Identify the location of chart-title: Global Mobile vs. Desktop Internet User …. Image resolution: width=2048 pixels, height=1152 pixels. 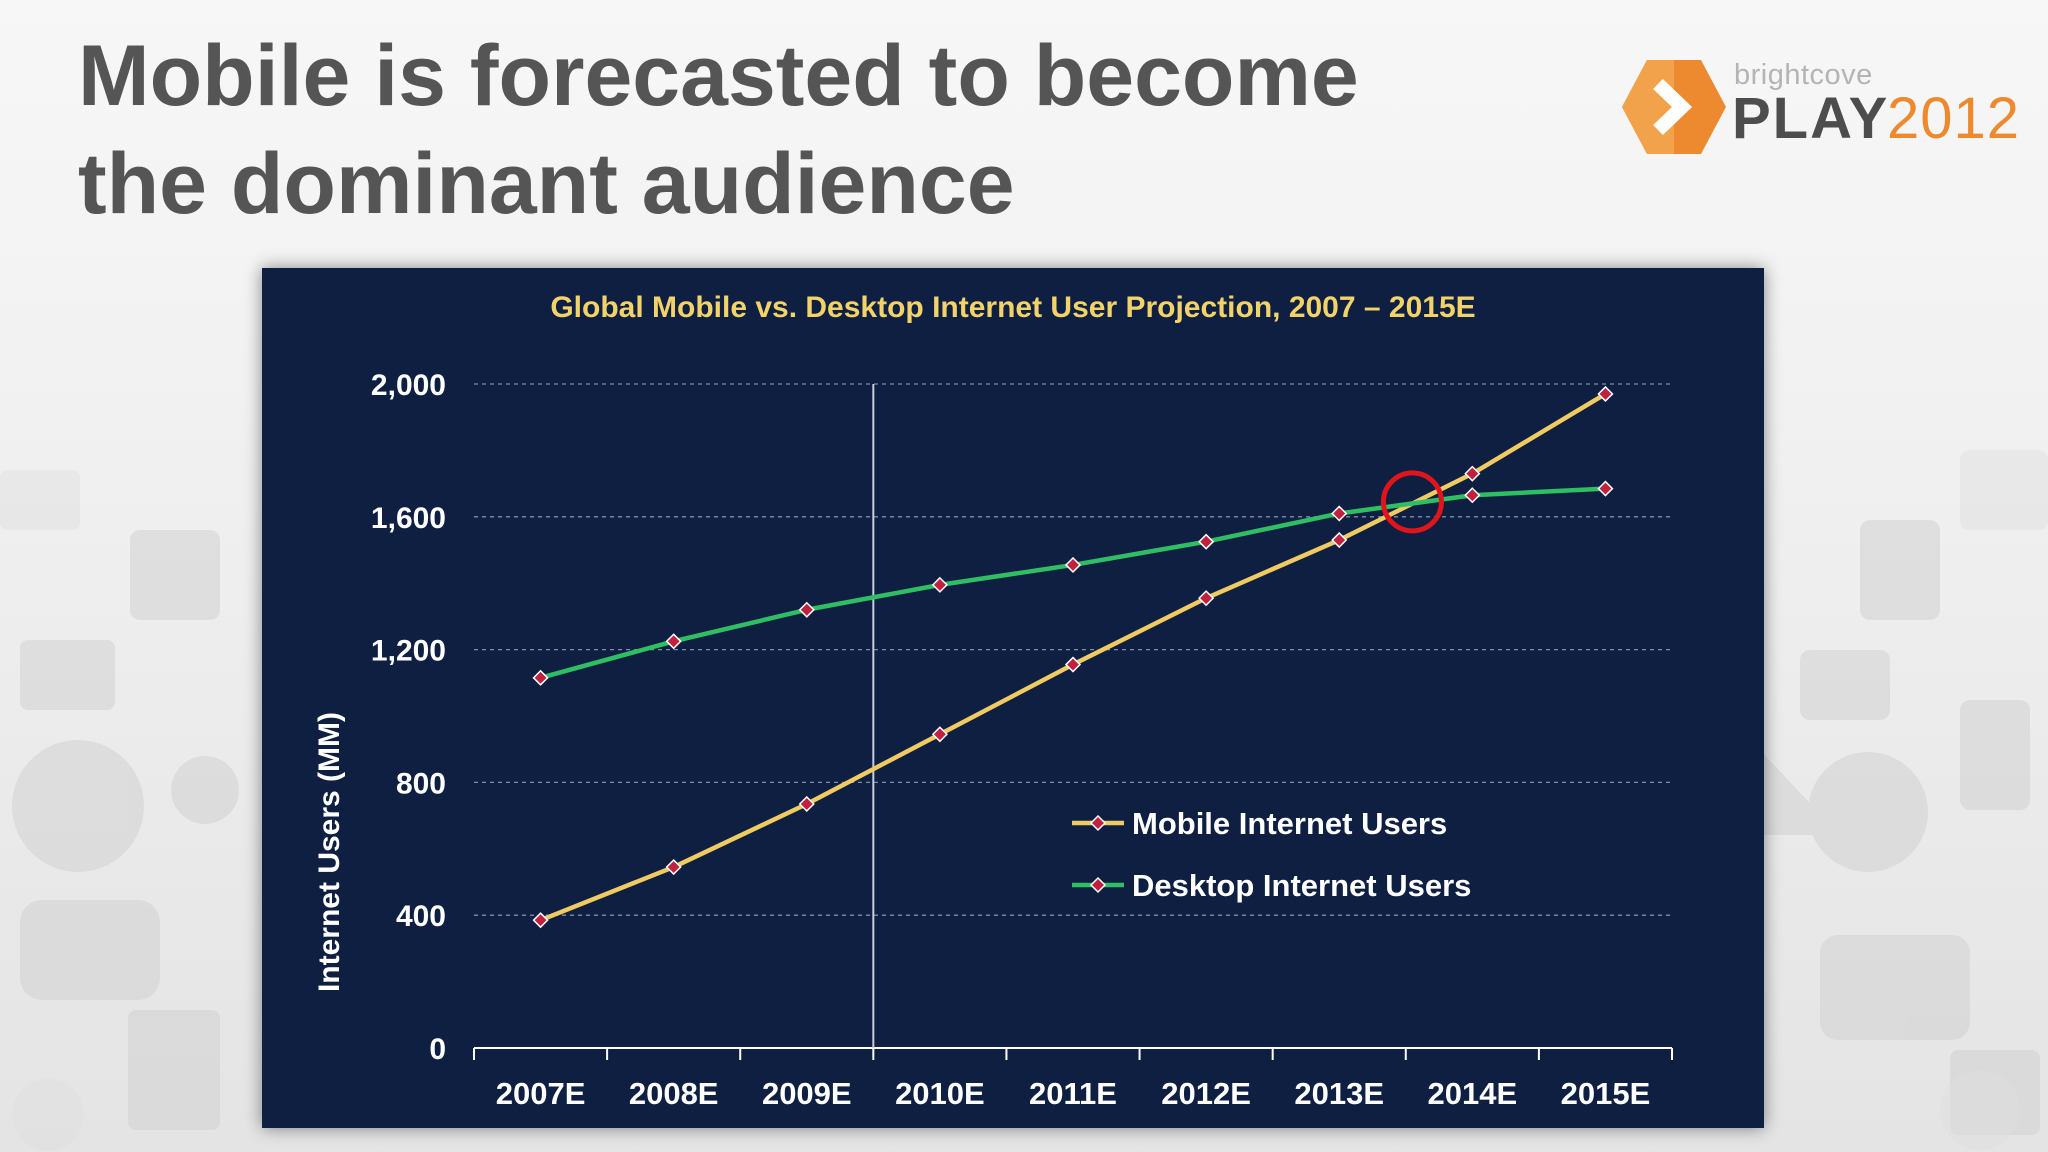
(1013, 307).